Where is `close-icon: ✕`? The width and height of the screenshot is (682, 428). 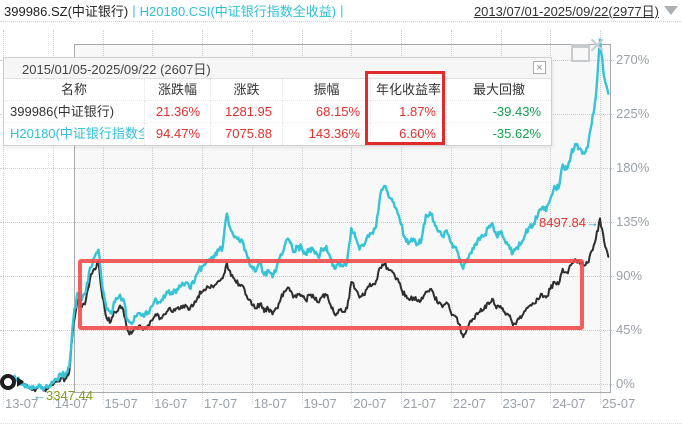 close-icon: ✕ is located at coordinates (597, 46).